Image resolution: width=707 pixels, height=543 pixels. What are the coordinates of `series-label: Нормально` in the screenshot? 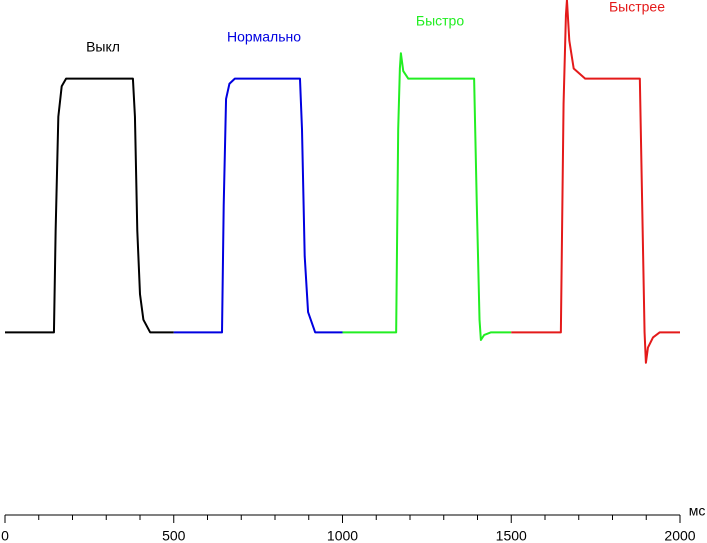 It's located at (264, 37).